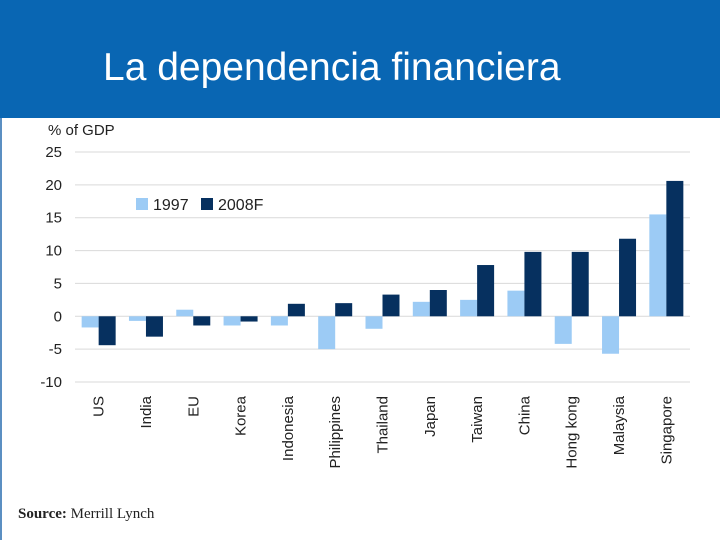 Image resolution: width=720 pixels, height=540 pixels. What do you see at coordinates (241, 415) in the screenshot?
I see `x-tick-label: Korea` at bounding box center [241, 415].